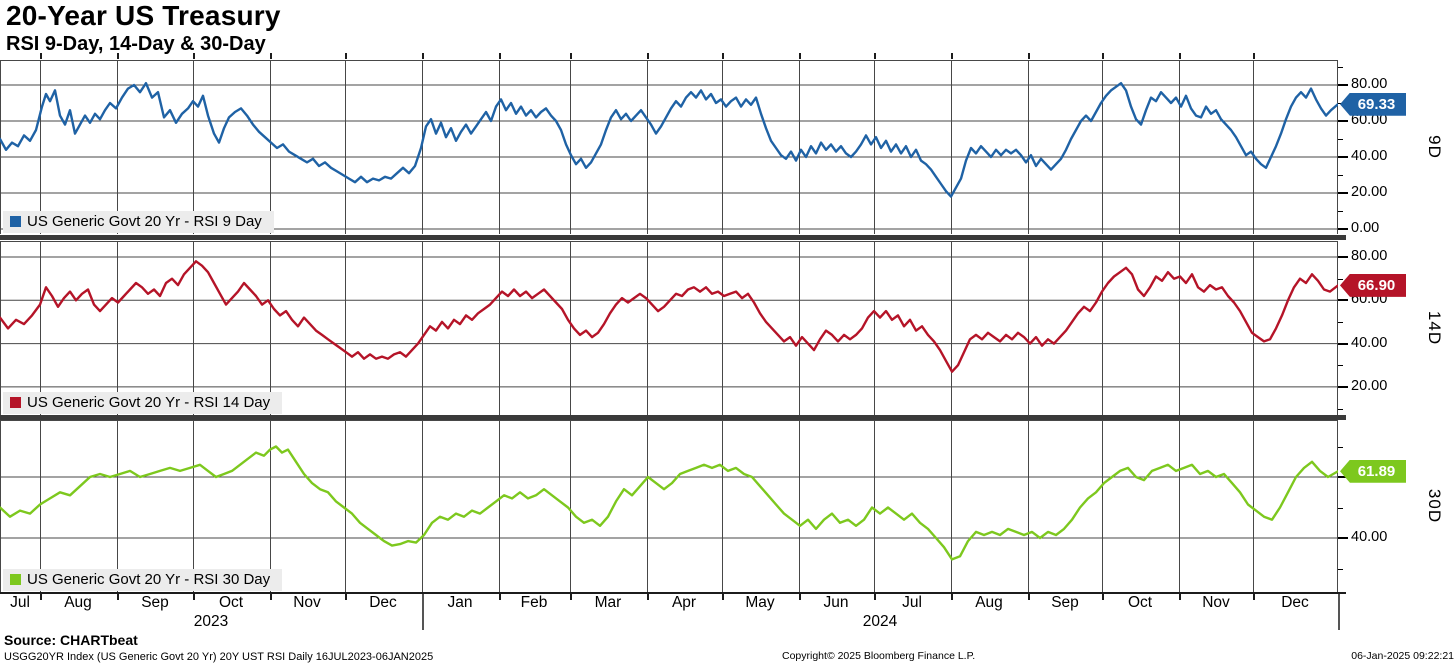 The height and width of the screenshot is (666, 1456). Describe the element at coordinates (1402, 656) in the screenshot. I see `timestamp-text: 06-Jan-2025 09:22:21` at that location.